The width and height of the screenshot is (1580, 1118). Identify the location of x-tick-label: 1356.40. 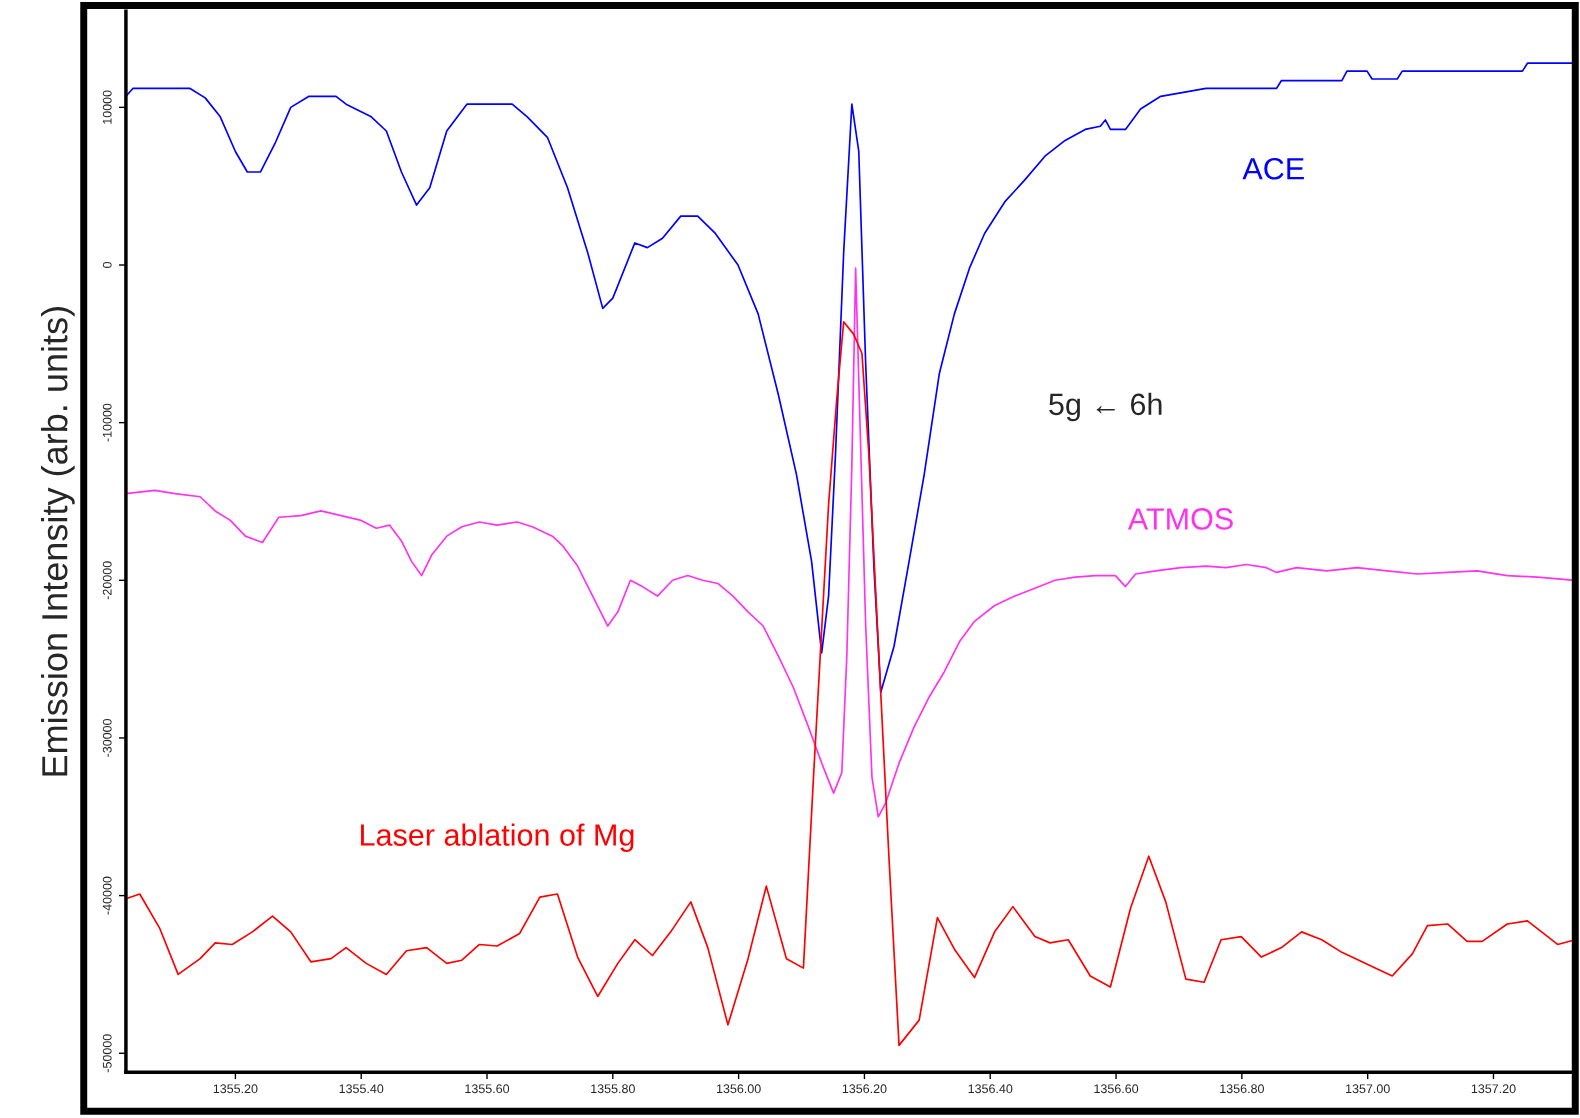
(990, 1089).